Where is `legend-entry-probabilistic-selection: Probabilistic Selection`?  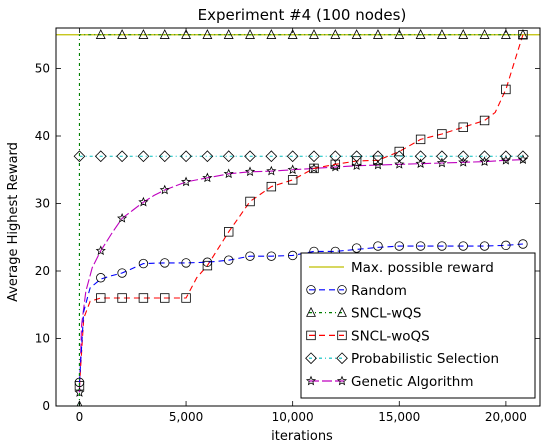 legend-entry-probabilistic-selection: Probabilistic Selection is located at coordinates (402, 359).